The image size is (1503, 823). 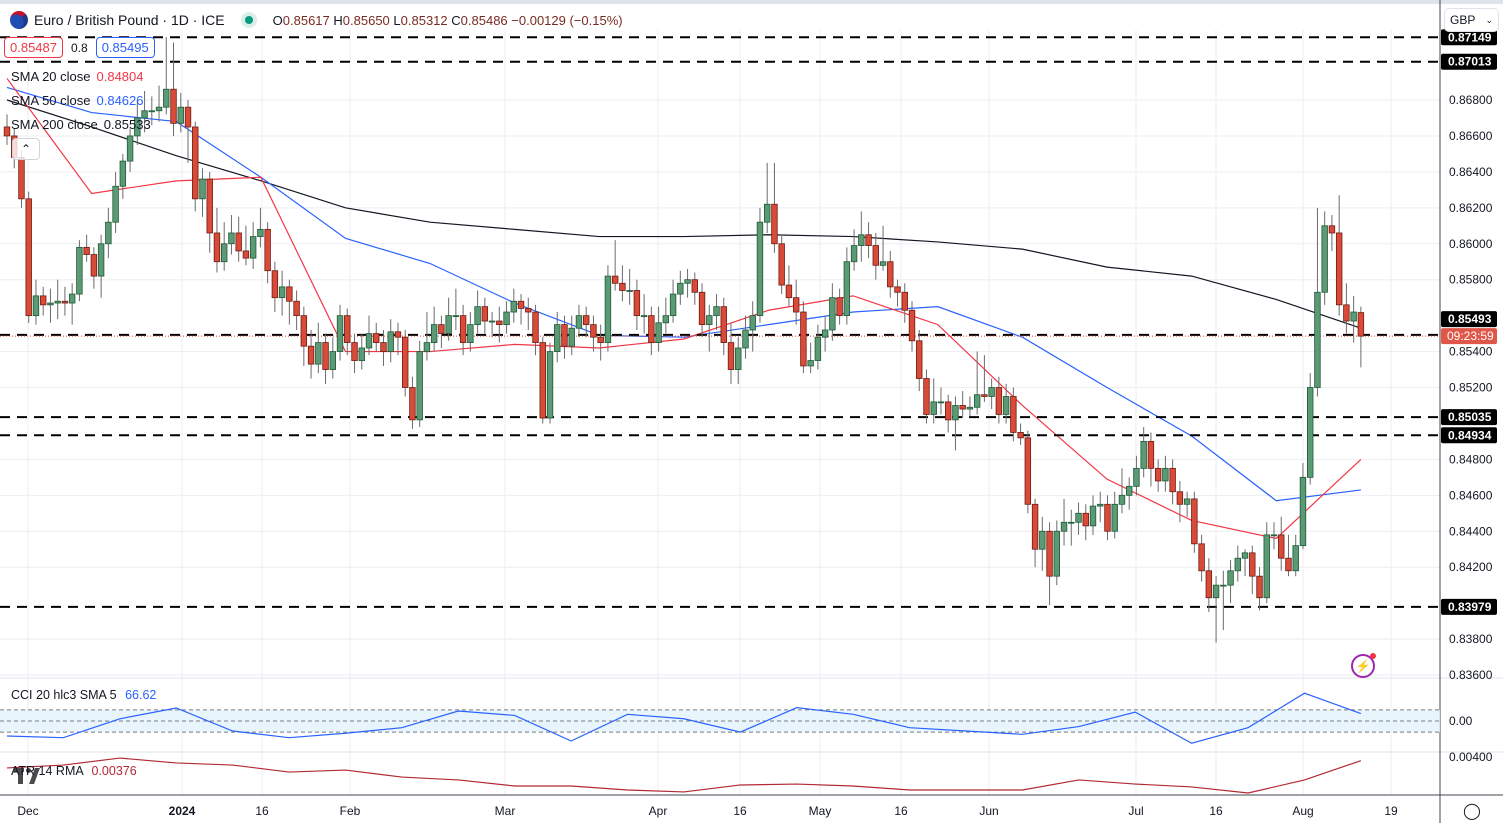 What do you see at coordinates (74, 771) in the screenshot?
I see `atr-legend: ATR 14 RMA 0.00376` at bounding box center [74, 771].